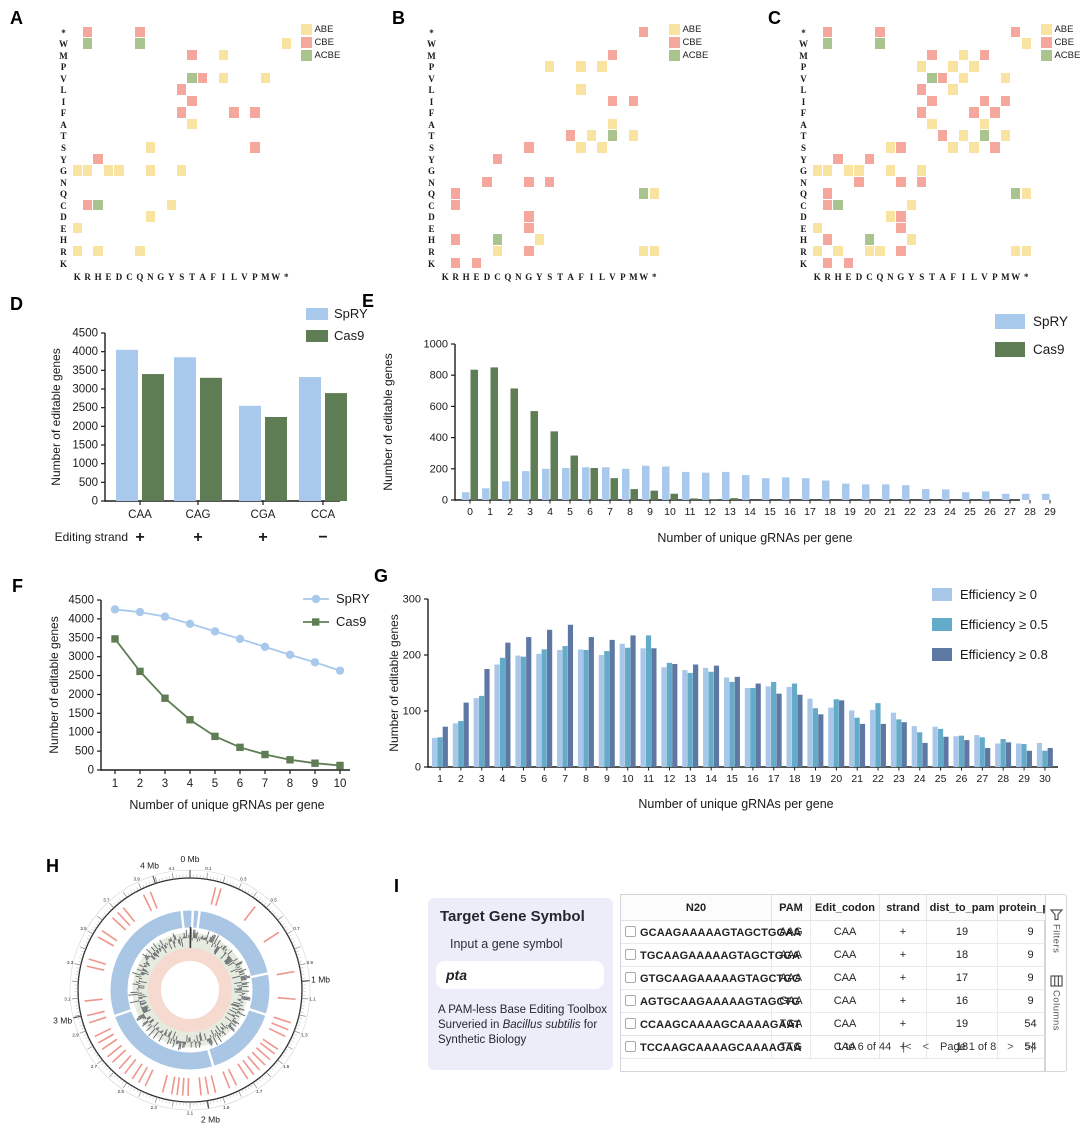 The width and height of the screenshot is (1086, 1138). What do you see at coordinates (932, 276) in the screenshot?
I see `aa-col-label: T` at bounding box center [932, 276].